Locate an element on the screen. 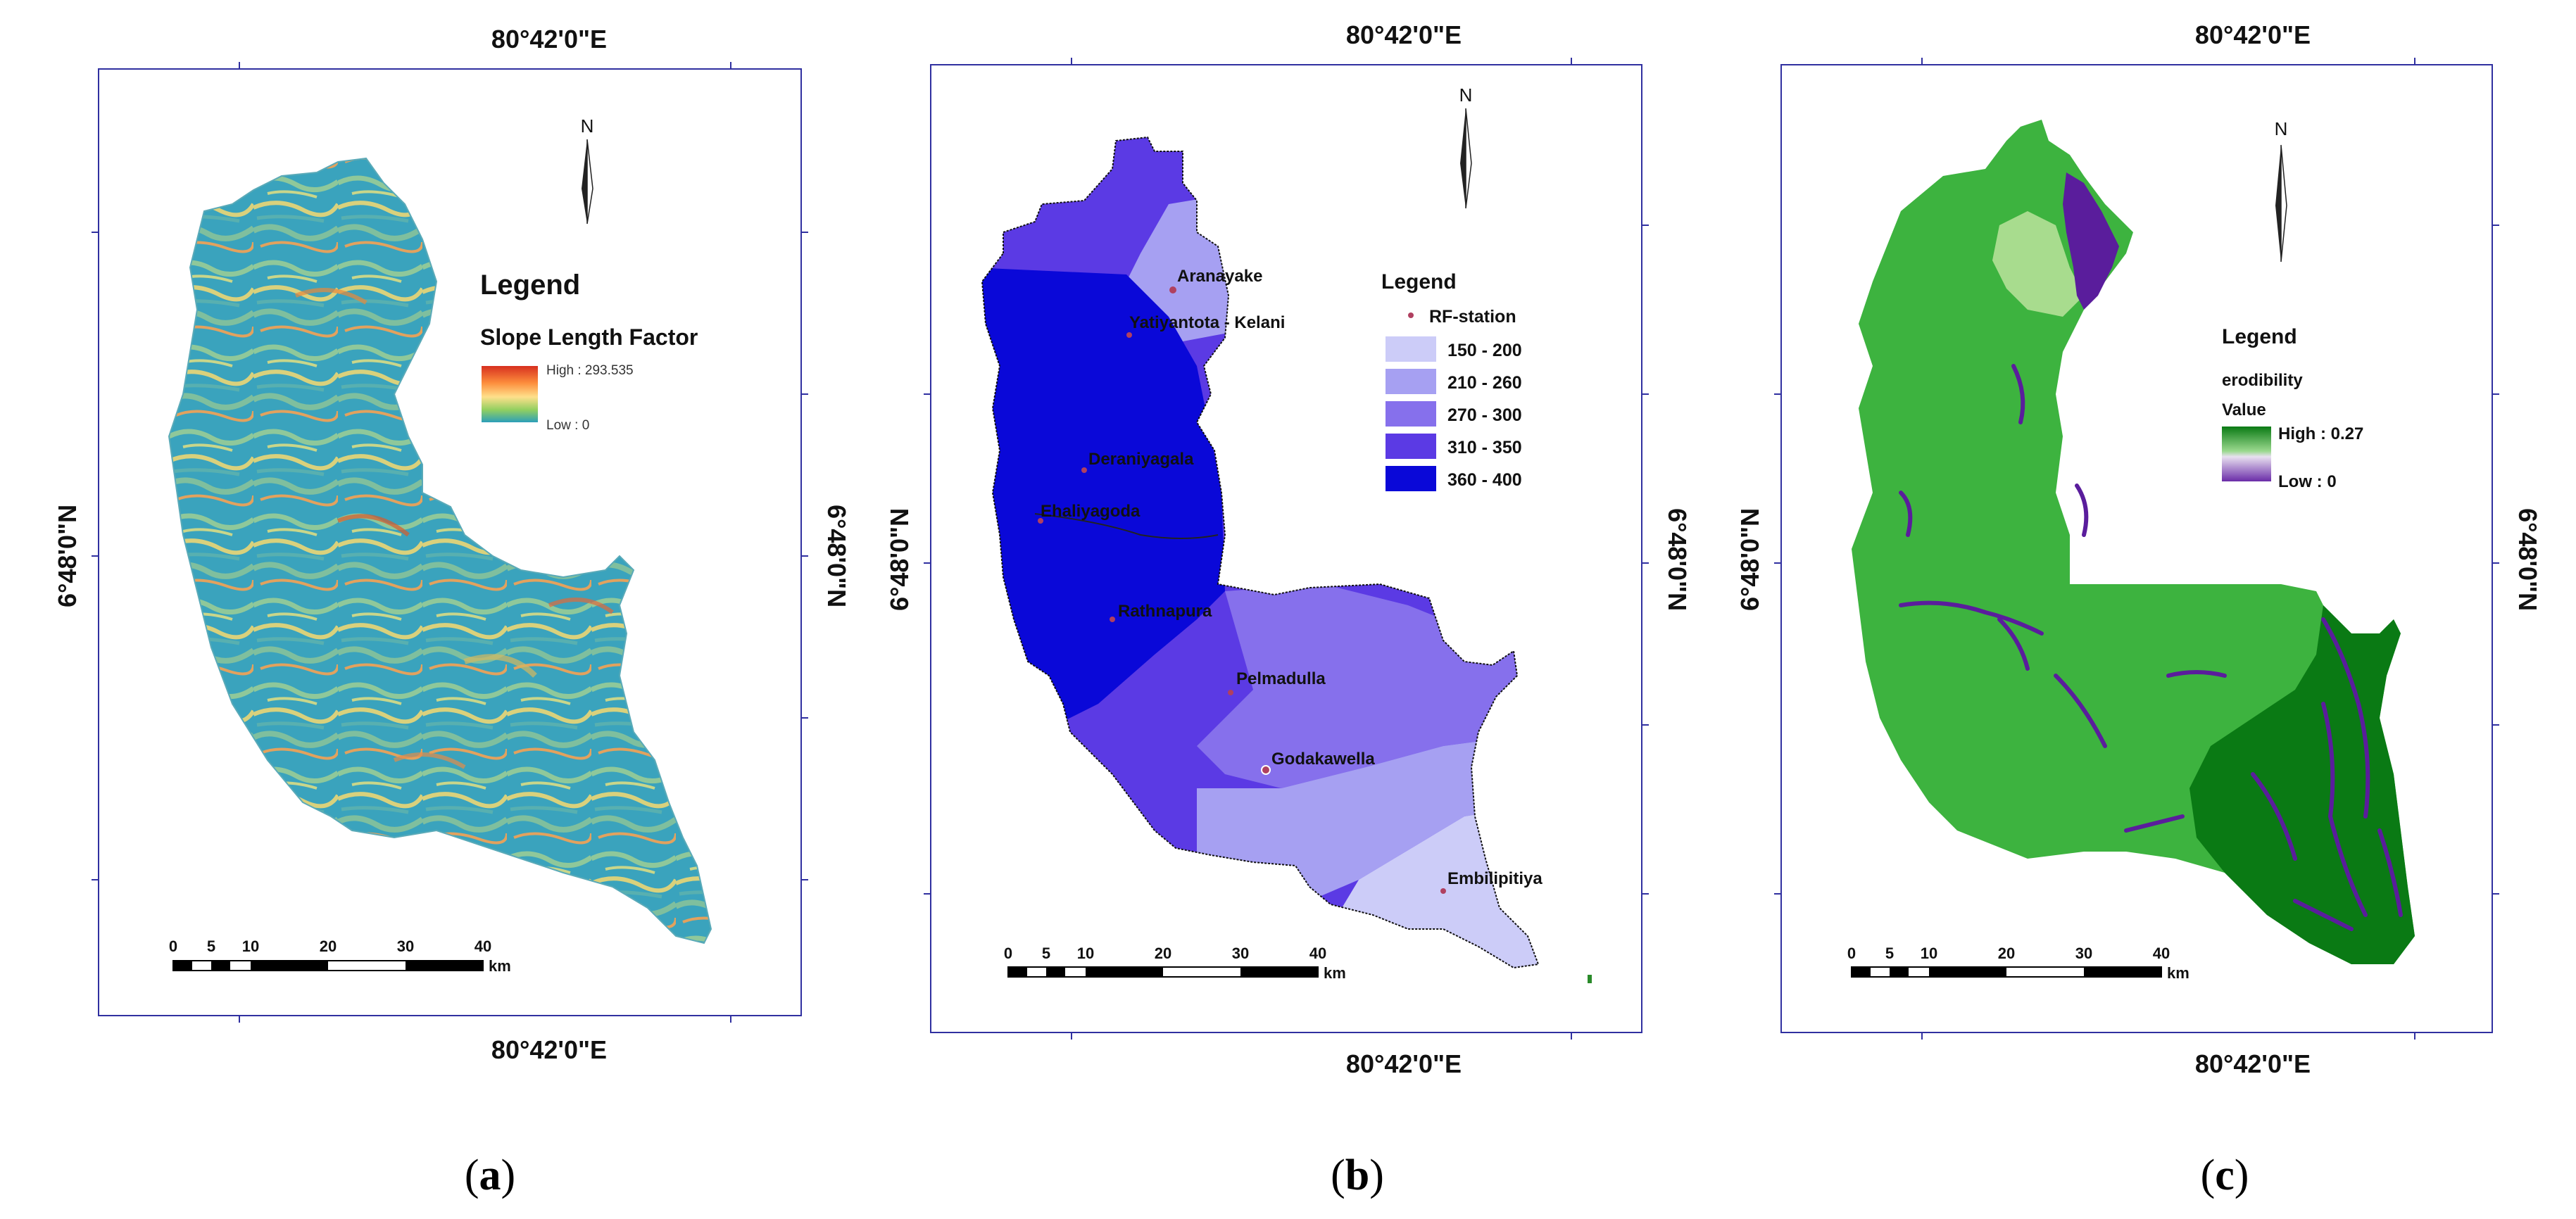 The image size is (2576, 1219). legend-high: High : 0.27 is located at coordinates (2320, 434).